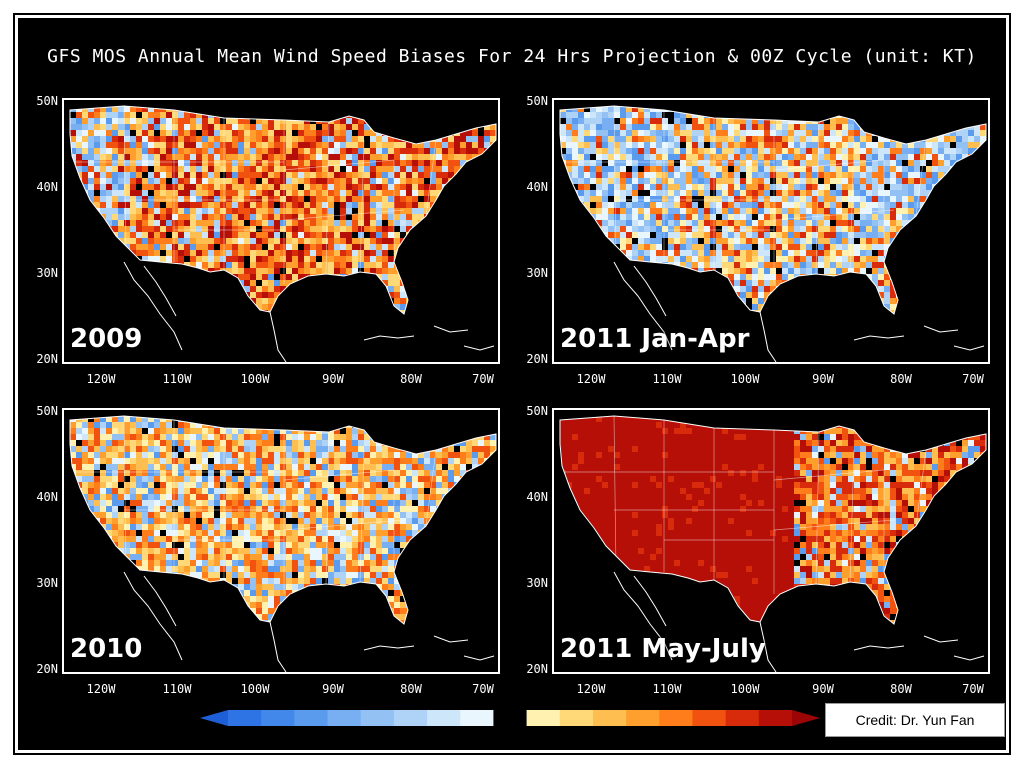 Image resolution: width=1024 pixels, height=768 pixels. I want to click on colorbar-tick-label: -0.1, so click(493, 739).